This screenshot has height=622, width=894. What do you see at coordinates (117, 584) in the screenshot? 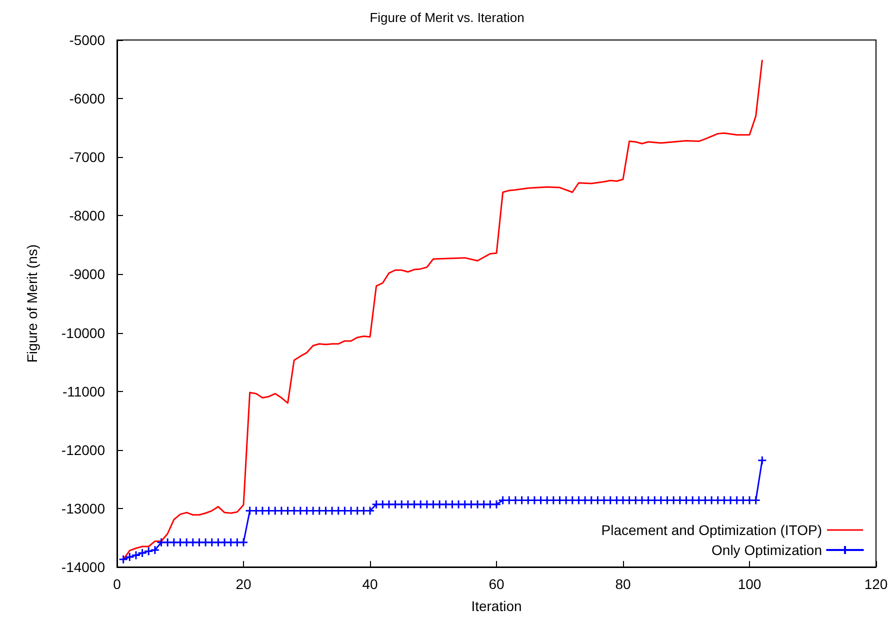
I see `x-tick-label: 0` at bounding box center [117, 584].